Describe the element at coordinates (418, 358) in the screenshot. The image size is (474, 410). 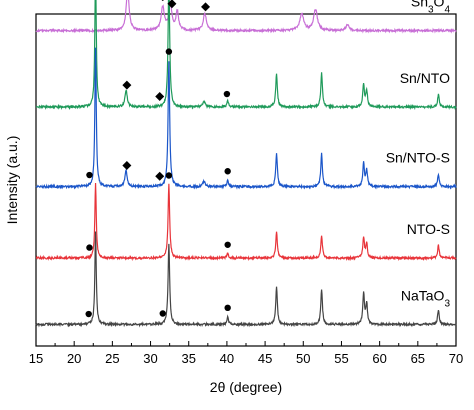
I see `x-tick-label: 65` at that location.